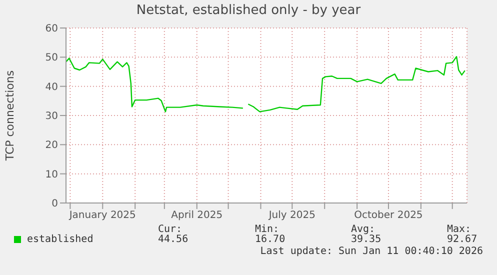 The height and width of the screenshot is (275, 497). Describe the element at coordinates (459, 229) in the screenshot. I see `text: Max:` at that location.